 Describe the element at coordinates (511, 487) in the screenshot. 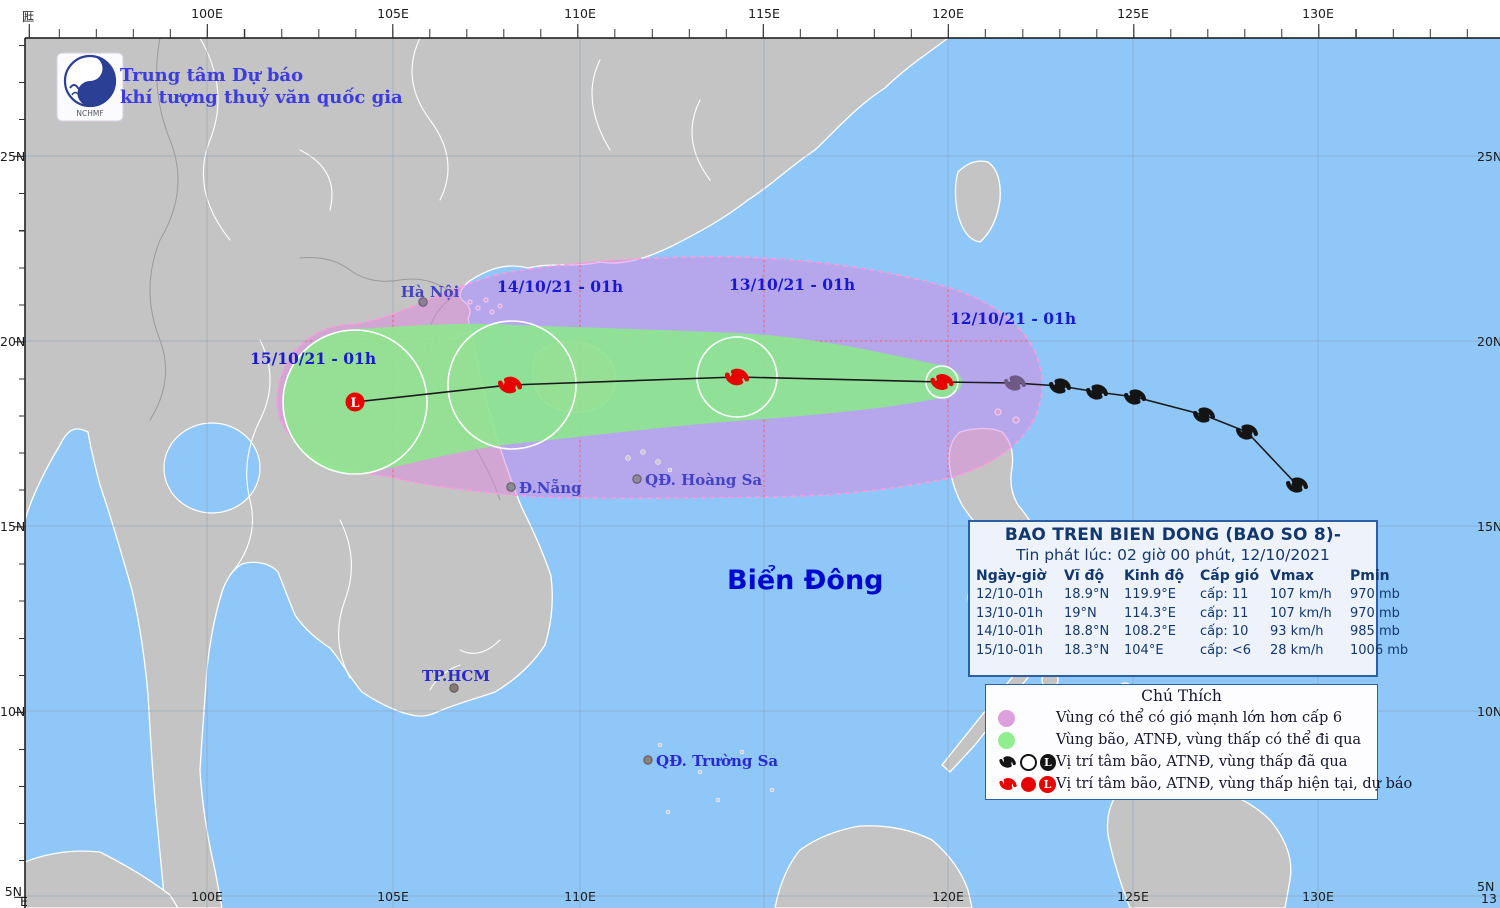

I see `danang-dot` at that location.